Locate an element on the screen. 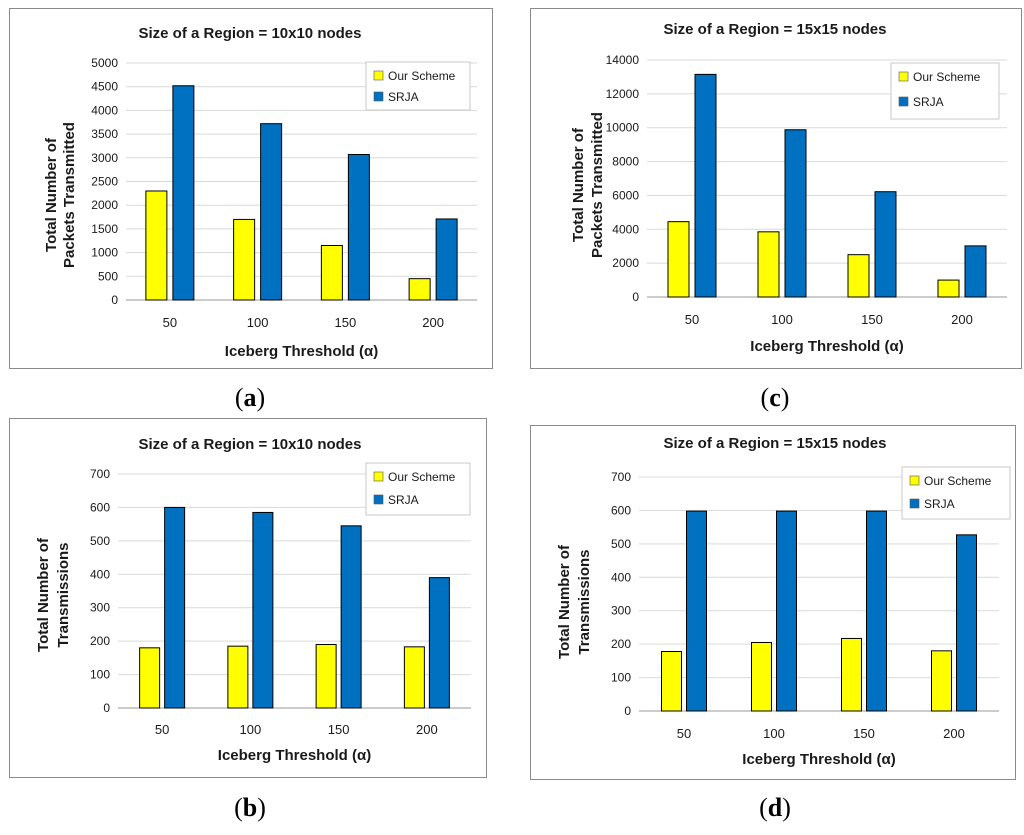  y-tick-label-a: 1000 is located at coordinates (104, 253).